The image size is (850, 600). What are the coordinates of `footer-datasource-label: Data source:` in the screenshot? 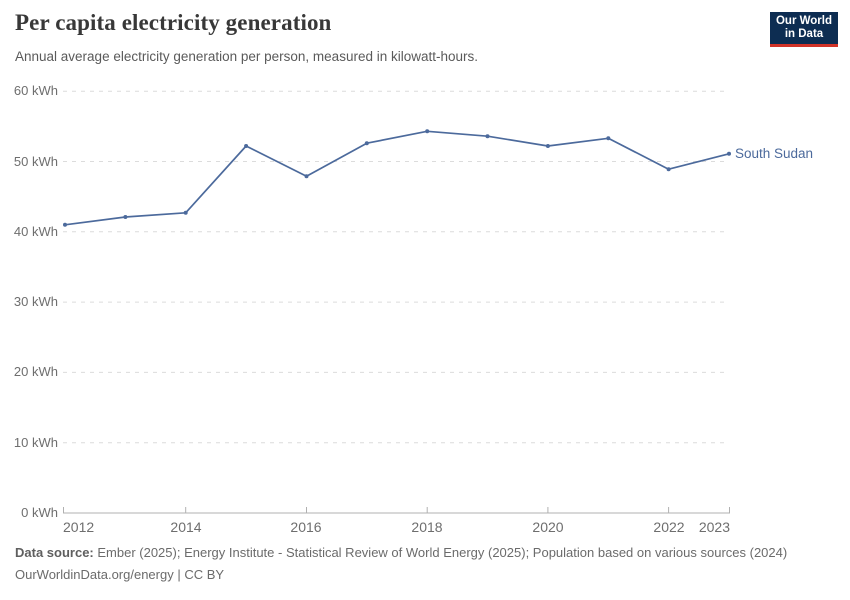 It's located at (54, 552).